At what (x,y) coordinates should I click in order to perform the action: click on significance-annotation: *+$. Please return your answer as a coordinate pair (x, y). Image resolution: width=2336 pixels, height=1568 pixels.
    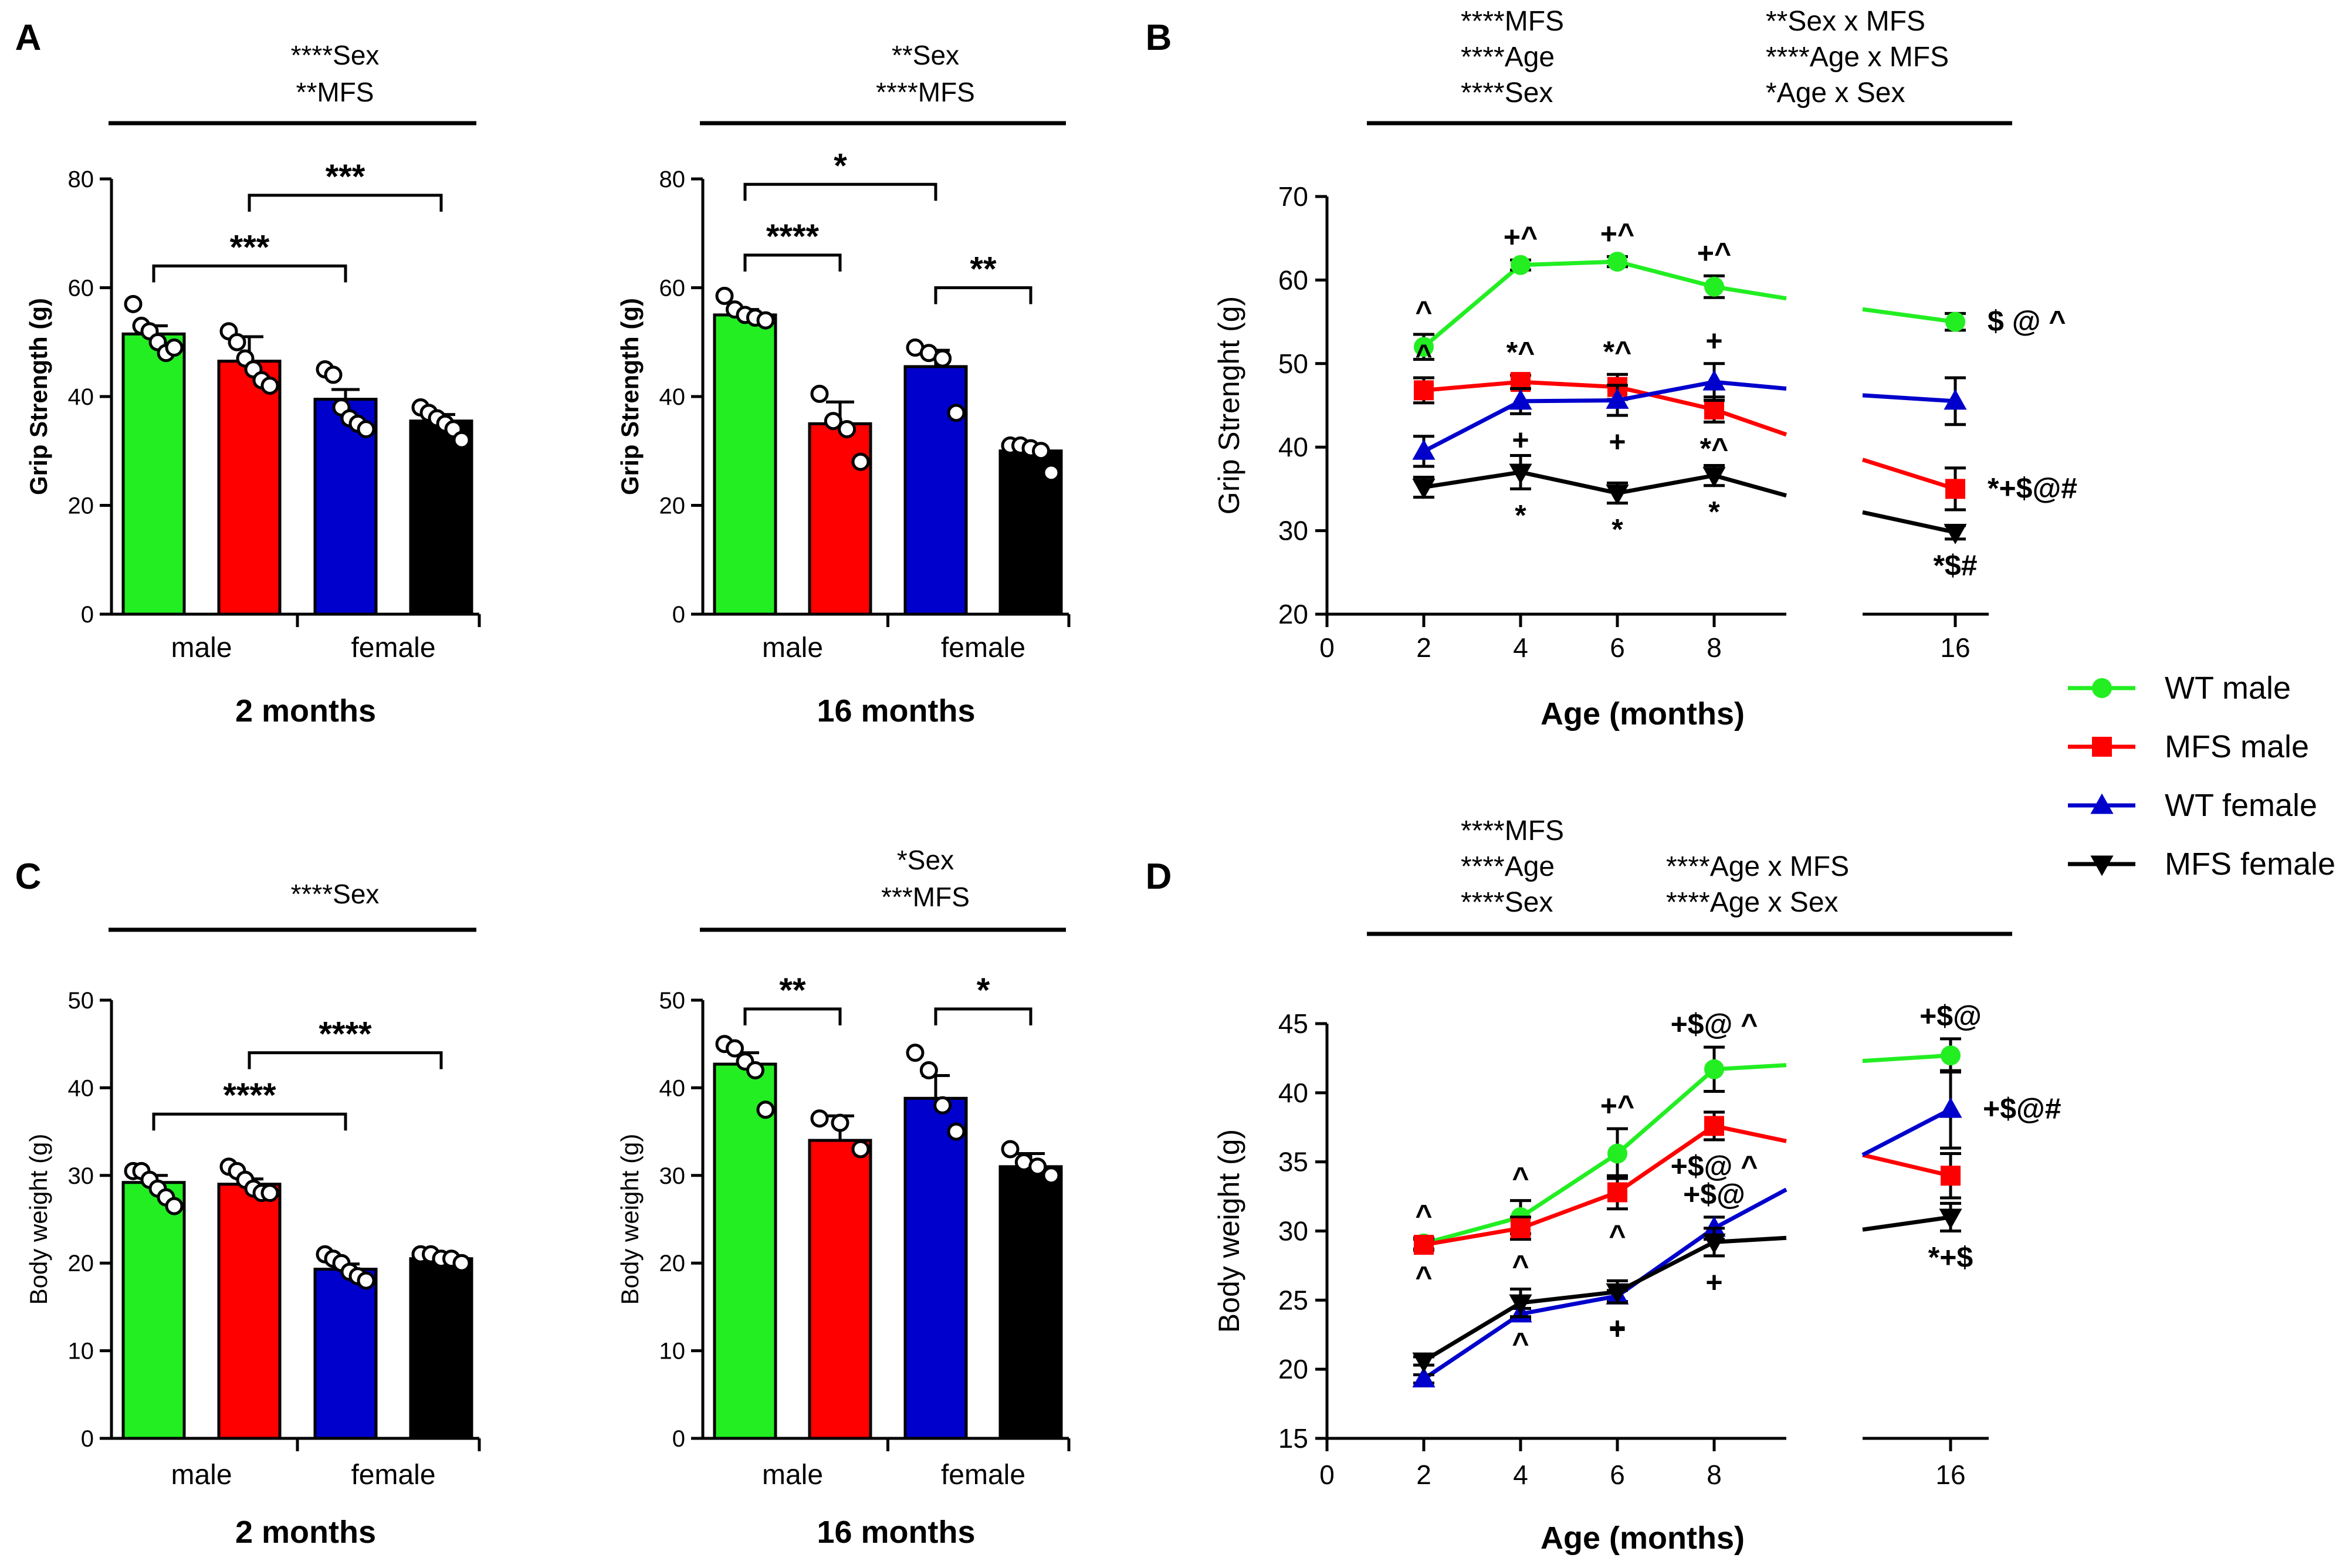
    Looking at the image, I should click on (1950, 1257).